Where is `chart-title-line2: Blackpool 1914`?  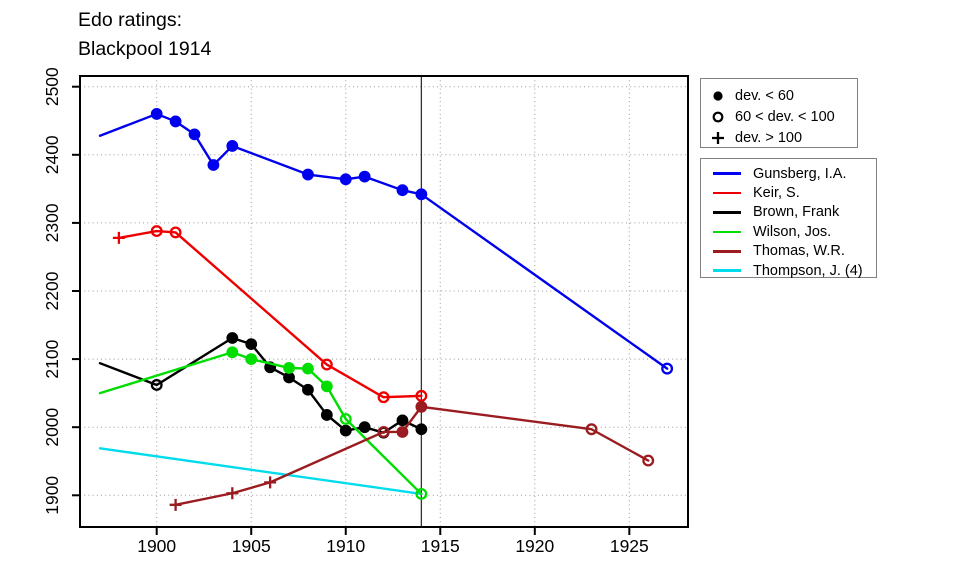 chart-title-line2: Blackpool 1914 is located at coordinates (145, 49).